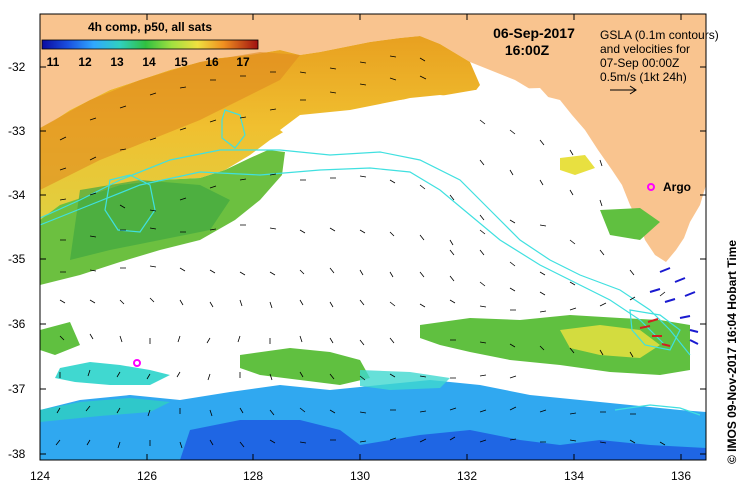 Image resolution: width=749 pixels, height=496 pixels. What do you see at coordinates (253, 476) in the screenshot?
I see `x-tick-label: 128` at bounding box center [253, 476].